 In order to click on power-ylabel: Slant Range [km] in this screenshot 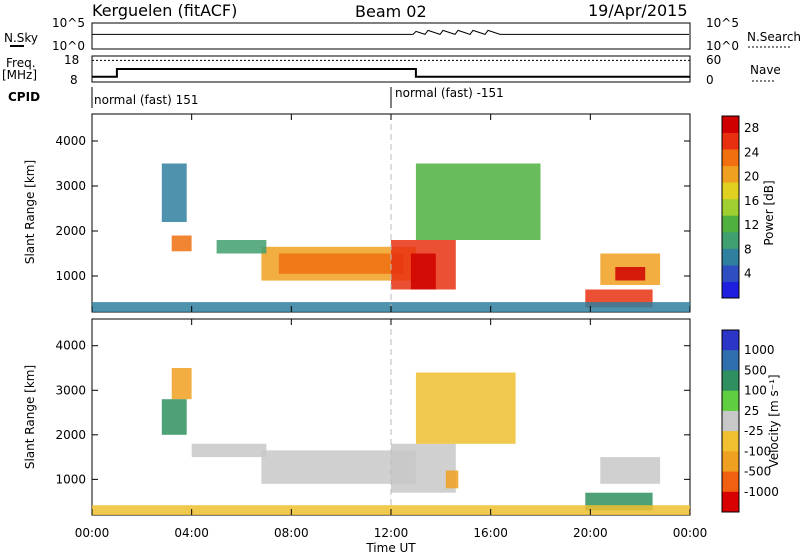, I will do `click(30, 212)`.